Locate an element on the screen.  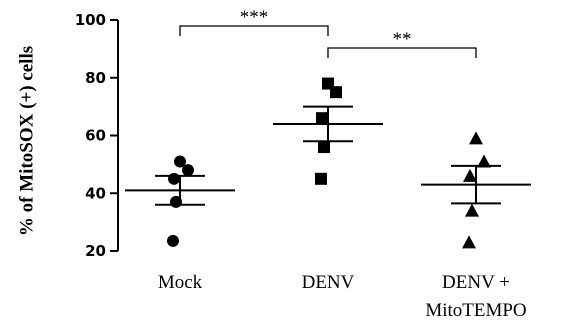
category-label: MitoTEMPO is located at coordinates (475, 310).